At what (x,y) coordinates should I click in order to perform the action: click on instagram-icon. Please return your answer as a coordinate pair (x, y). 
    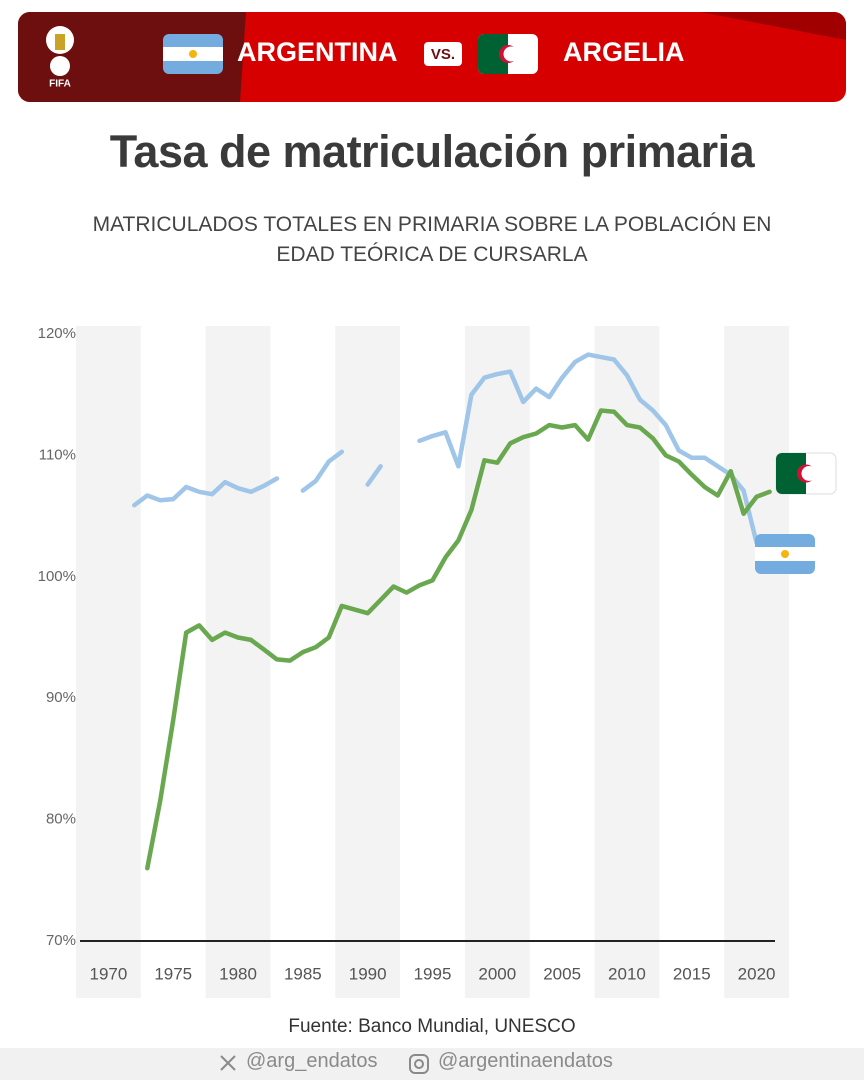
    Looking at the image, I should click on (419, 1064).